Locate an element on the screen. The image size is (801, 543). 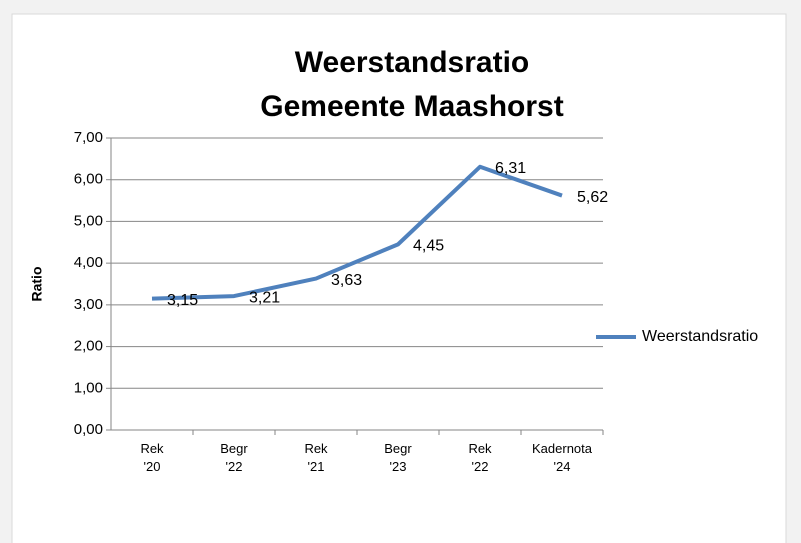
x-tick-label-line: '20 is located at coordinates (152, 466).